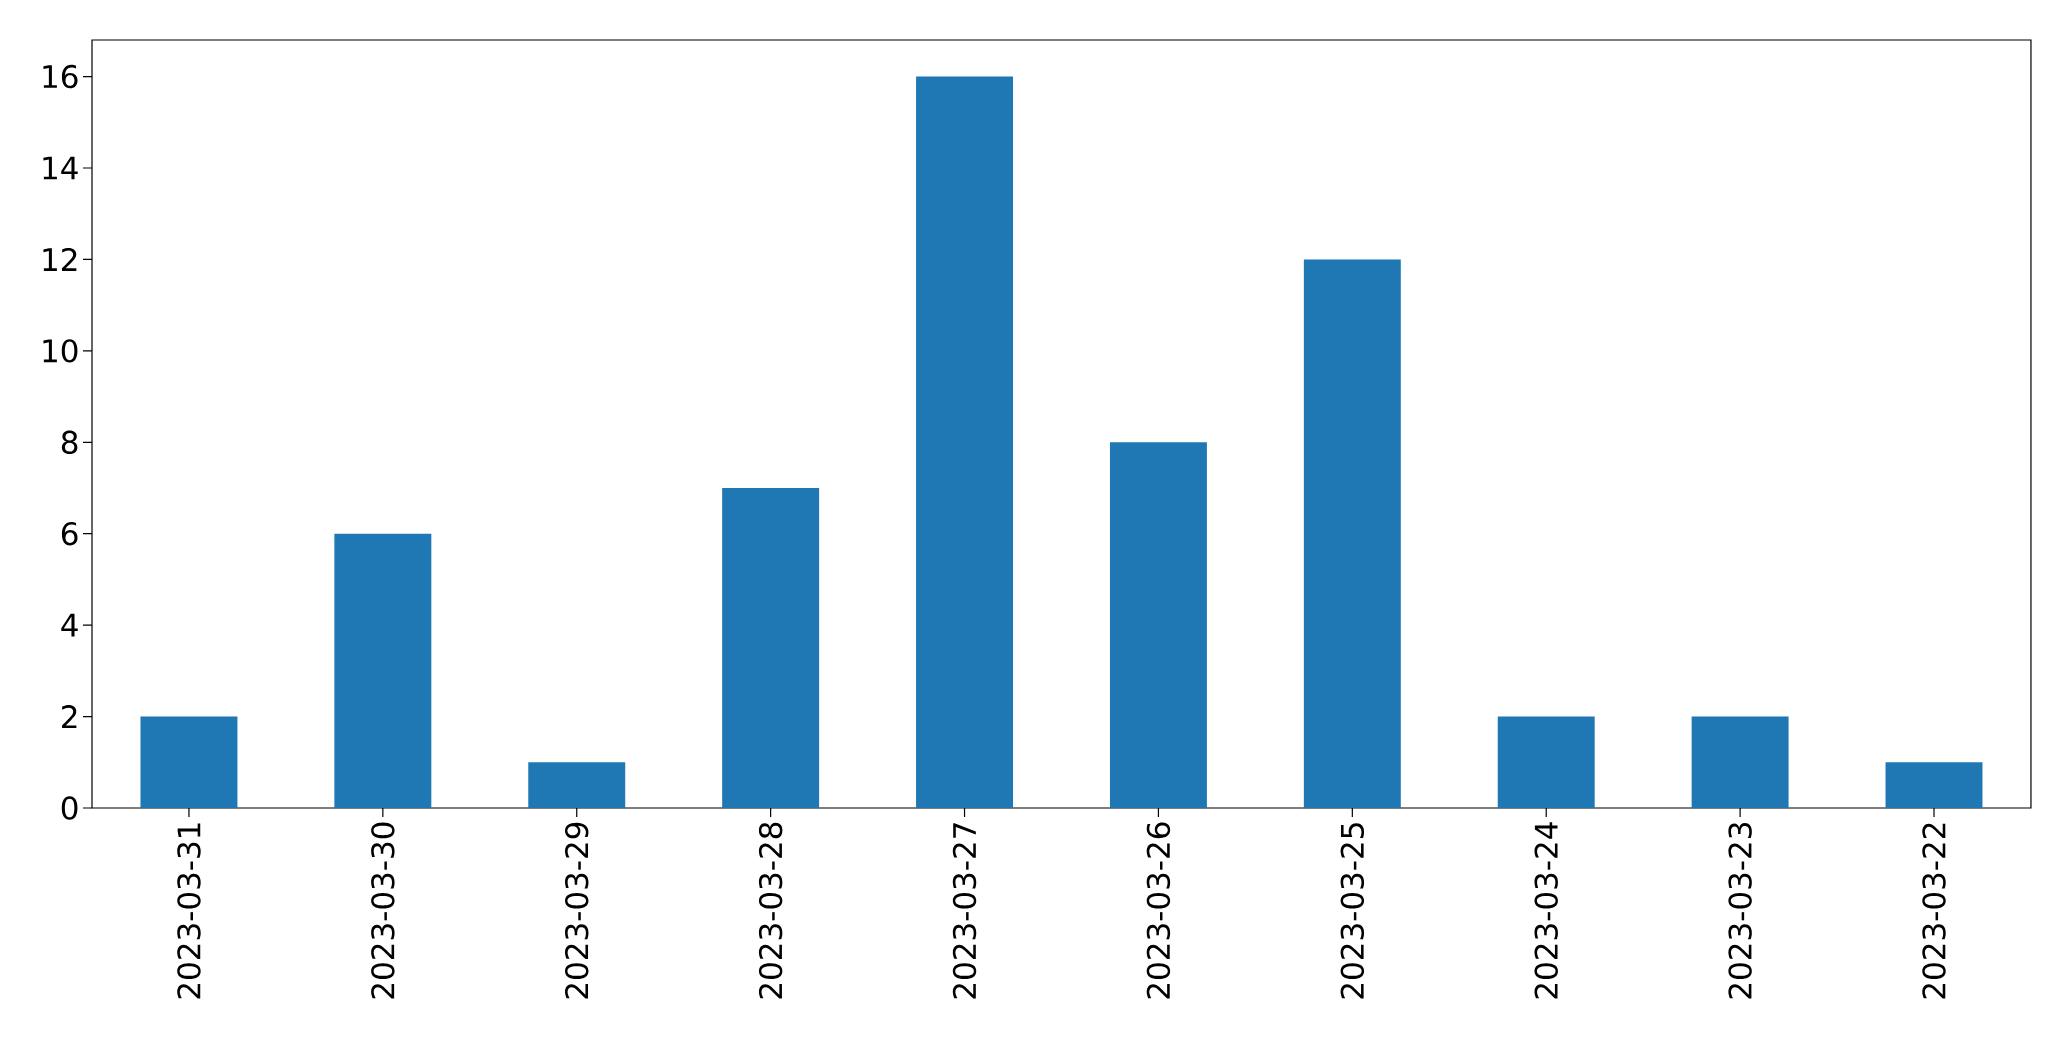 The image size is (2071, 1061). Describe the element at coordinates (60, 351) in the screenshot. I see `y-tick-label: 10` at that location.